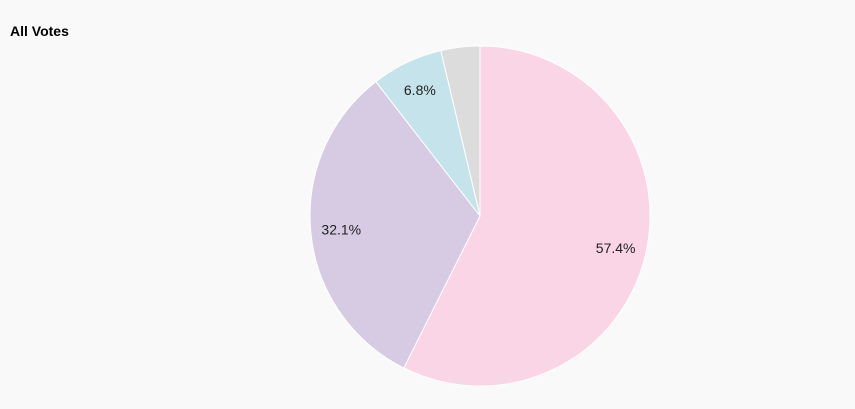 The width and height of the screenshot is (855, 409). I want to click on pie-slice-label-1: 57.4%, so click(616, 248).